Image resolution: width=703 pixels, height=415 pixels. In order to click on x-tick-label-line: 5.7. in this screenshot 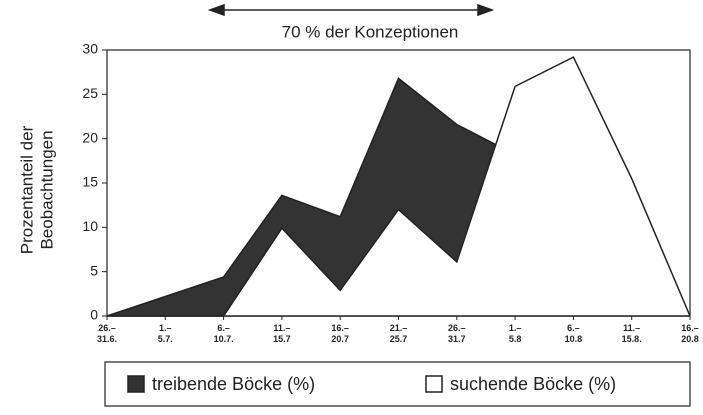, I will do `click(165, 339)`.